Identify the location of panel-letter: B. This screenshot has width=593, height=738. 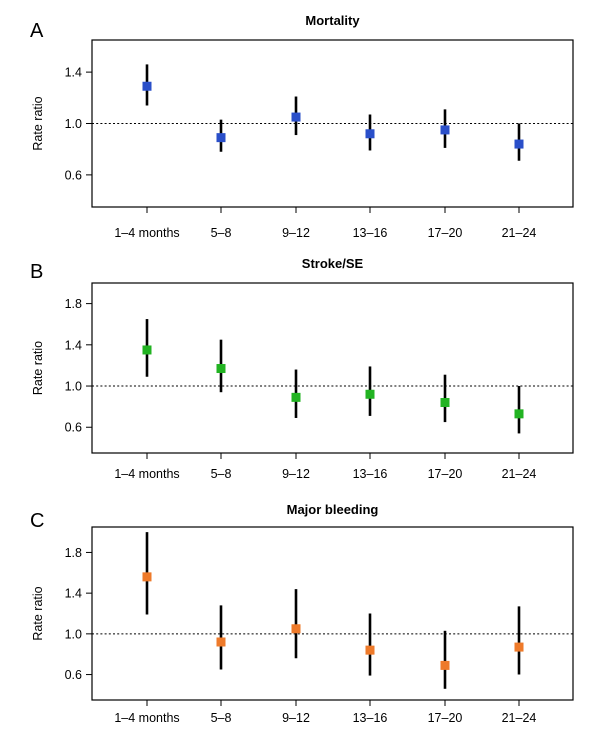
(36, 272).